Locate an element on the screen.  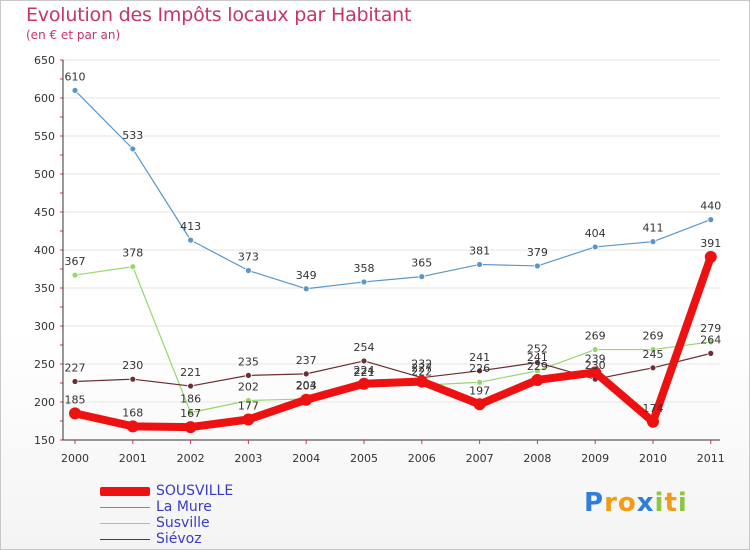
data-label-sousville: 229 is located at coordinates (537, 366).